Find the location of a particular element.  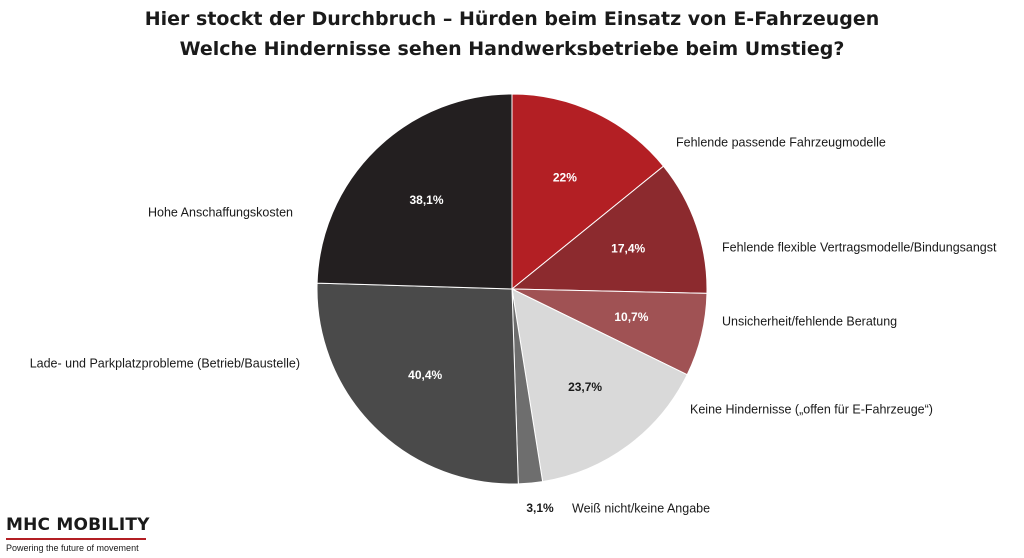

pie-value-label-lade-und-parkplatzprobleme-betrieb-baustelle: 40,4% is located at coordinates (425, 375).